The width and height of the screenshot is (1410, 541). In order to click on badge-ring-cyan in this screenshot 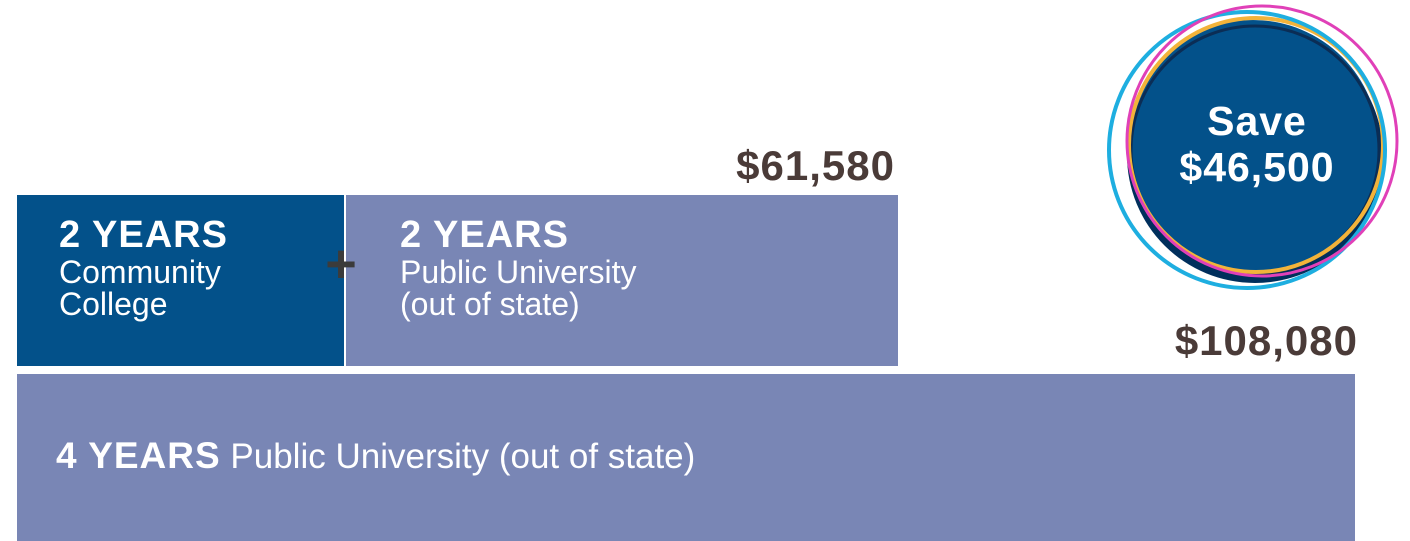, I will do `click(1247, 150)`.